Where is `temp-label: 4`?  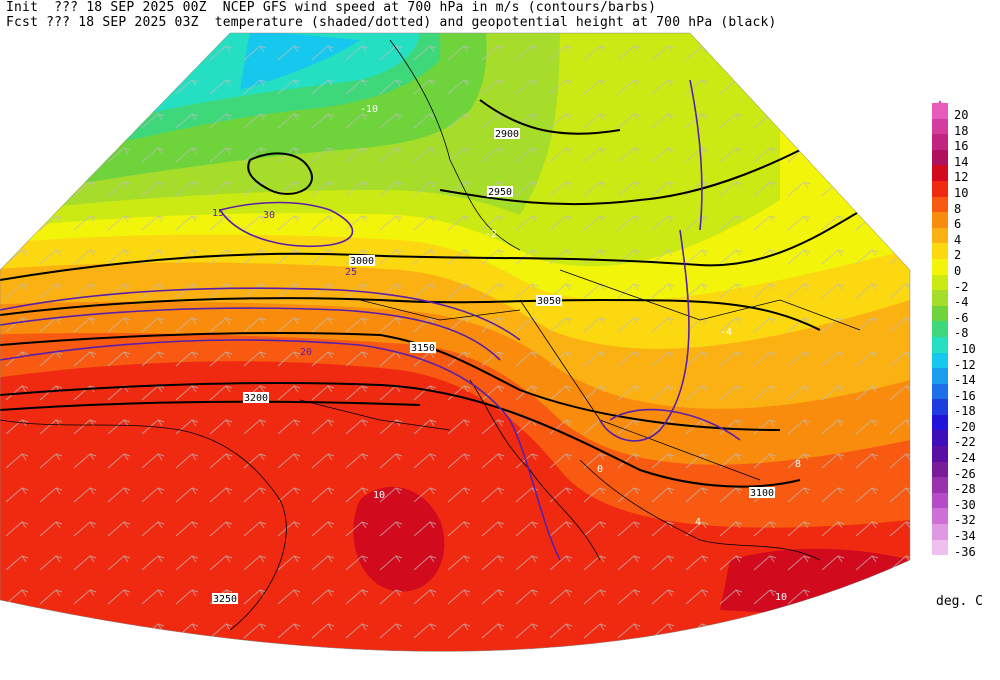
temp-label: 4 is located at coordinates (698, 522).